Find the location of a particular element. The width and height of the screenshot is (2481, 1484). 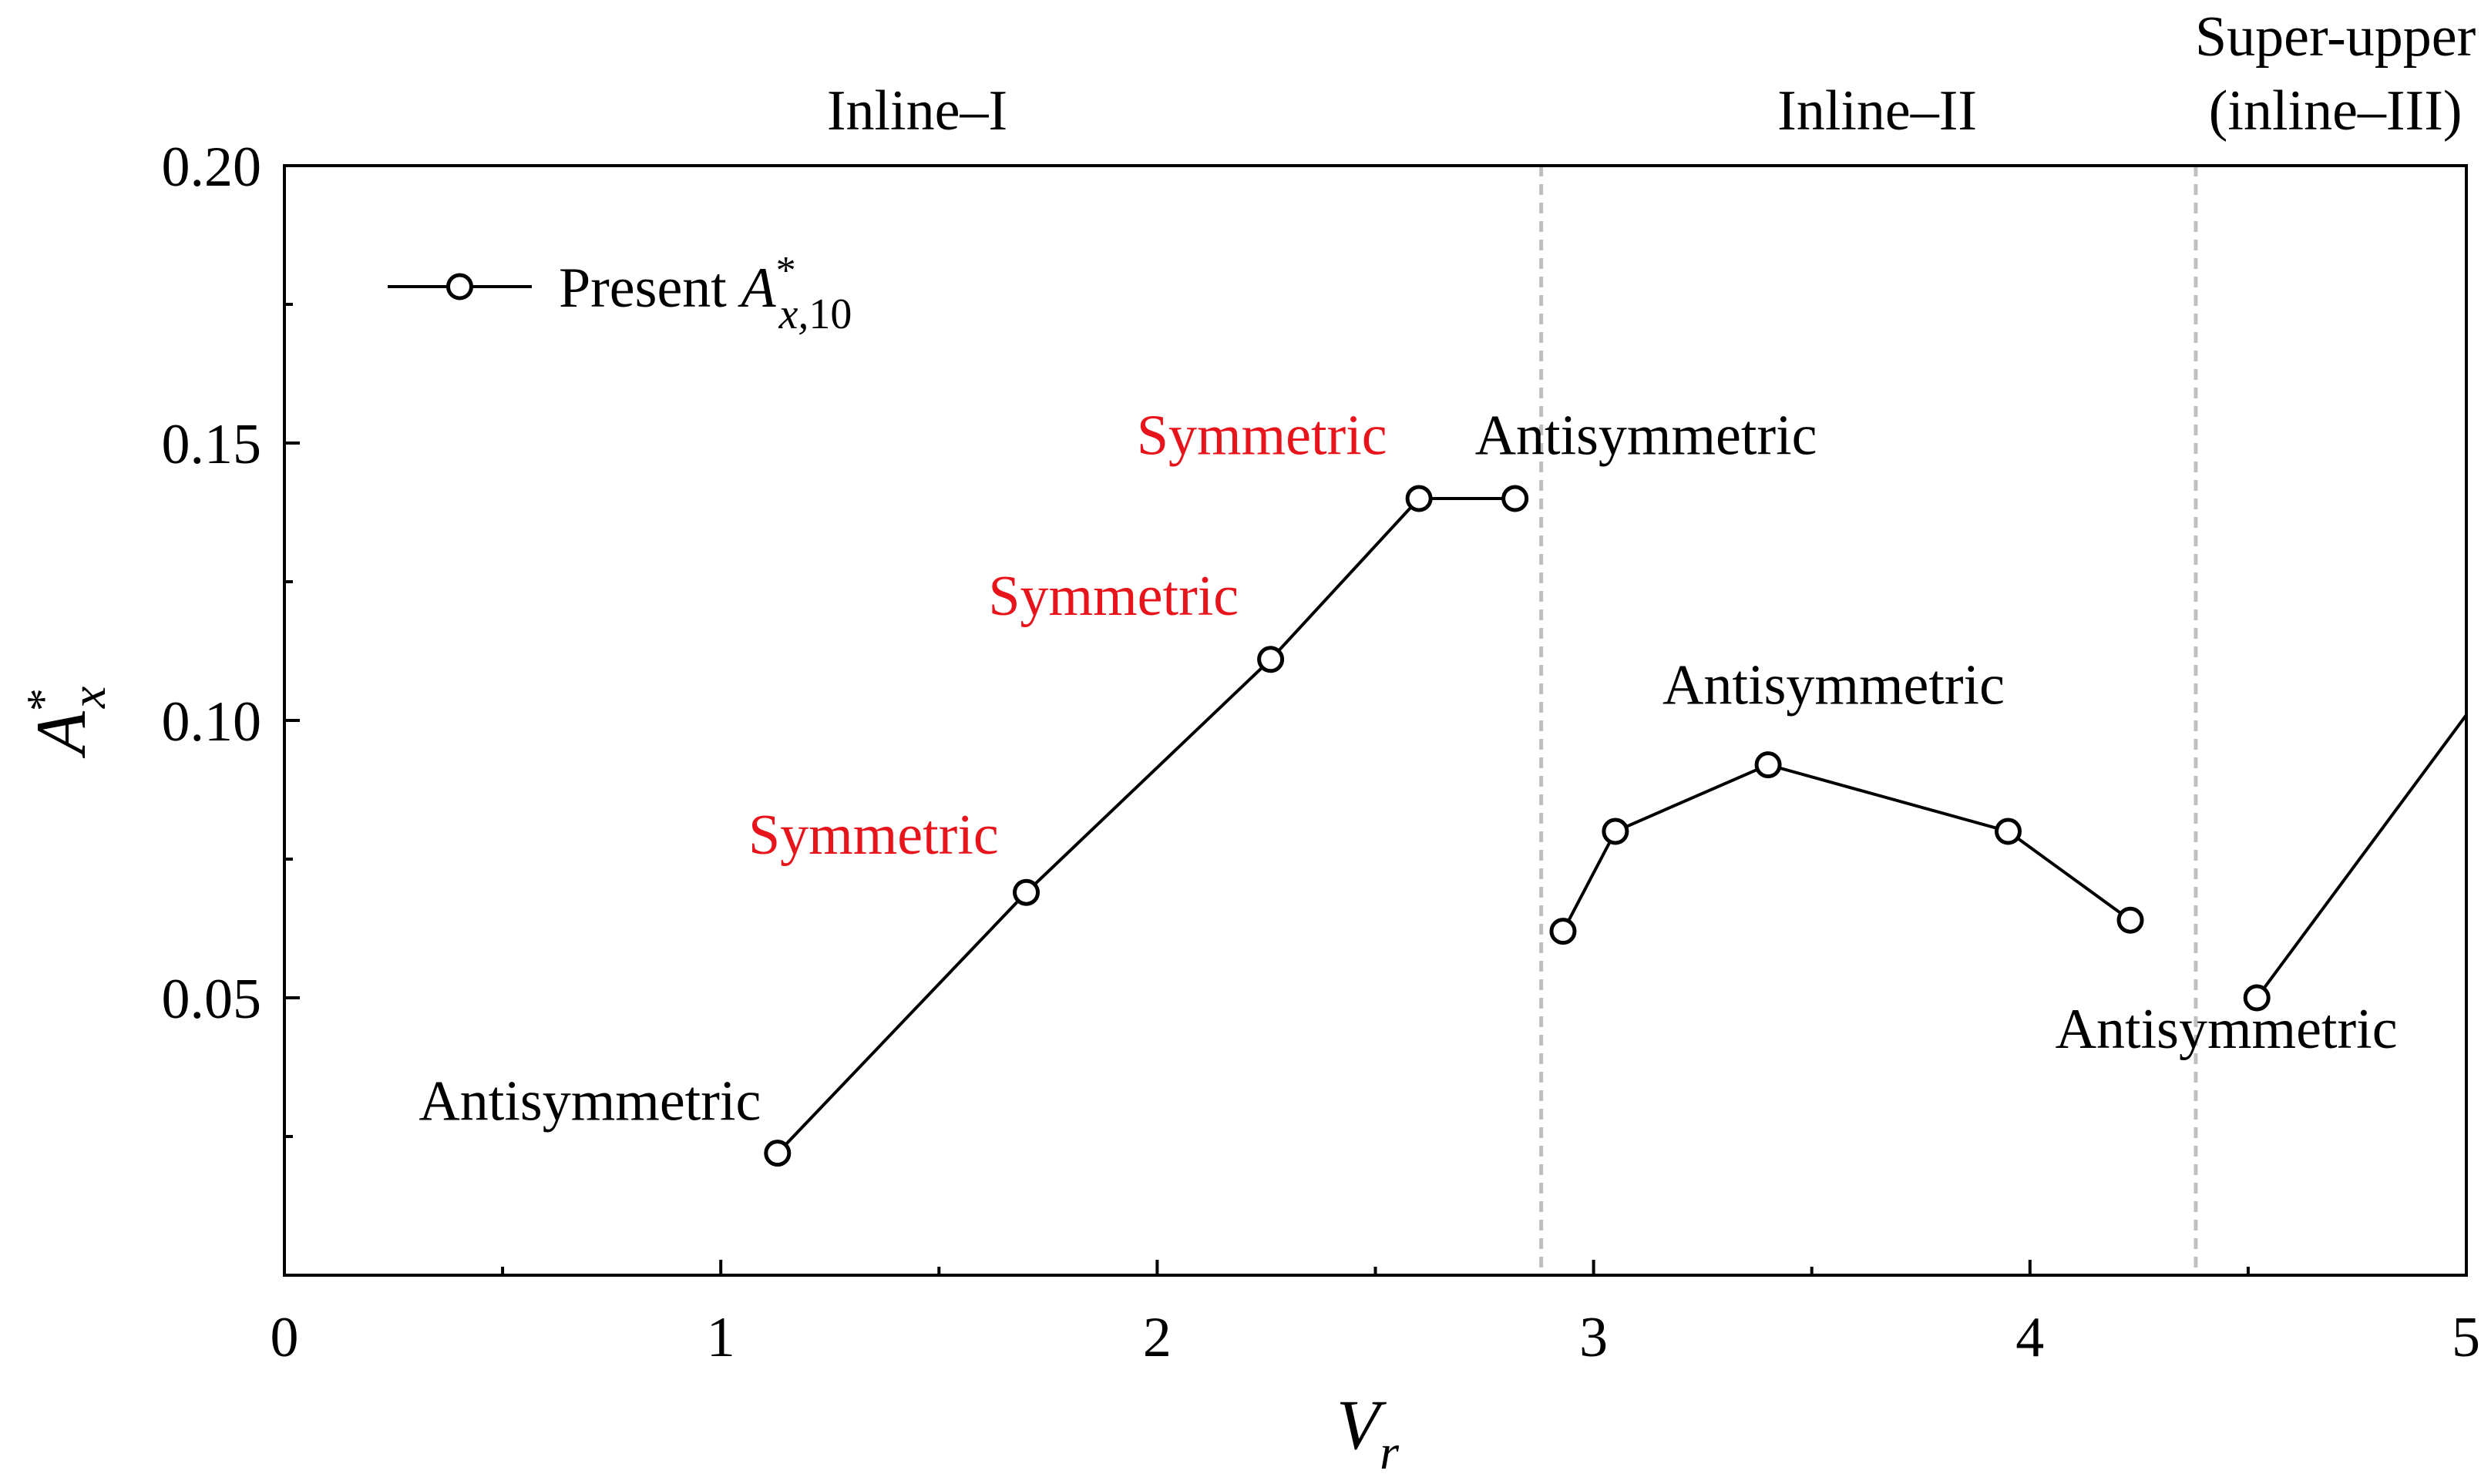

x-axis-title: Vr is located at coordinates (1368, 1432).